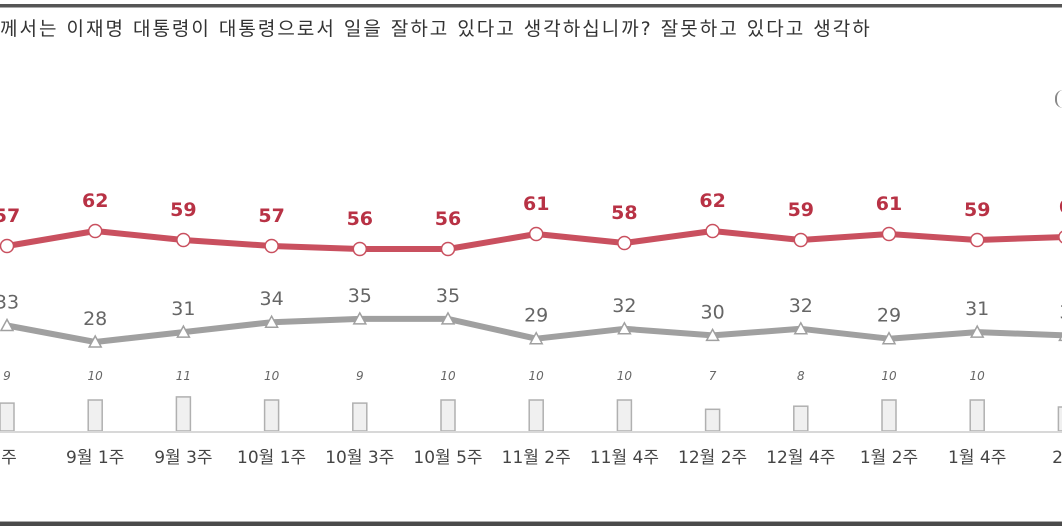  What do you see at coordinates (800, 458) in the screenshot?
I see `x-axis-label: 12월 4주` at bounding box center [800, 458].